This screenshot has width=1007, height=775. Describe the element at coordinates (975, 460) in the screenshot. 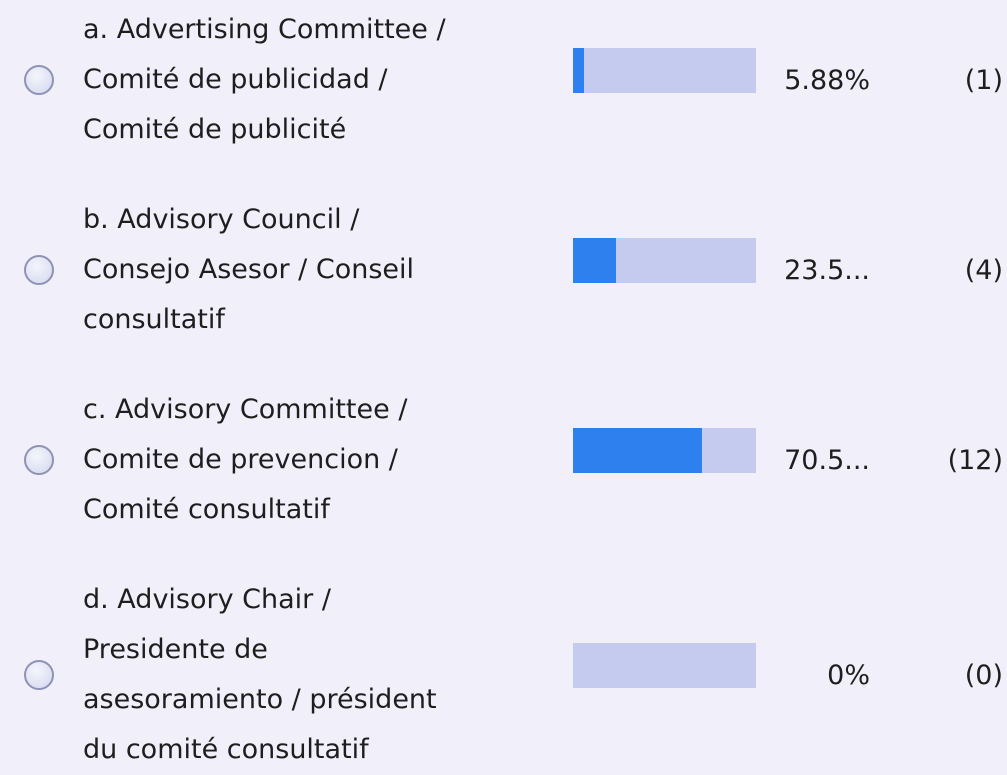

I see `vote-count: (12)` at that location.